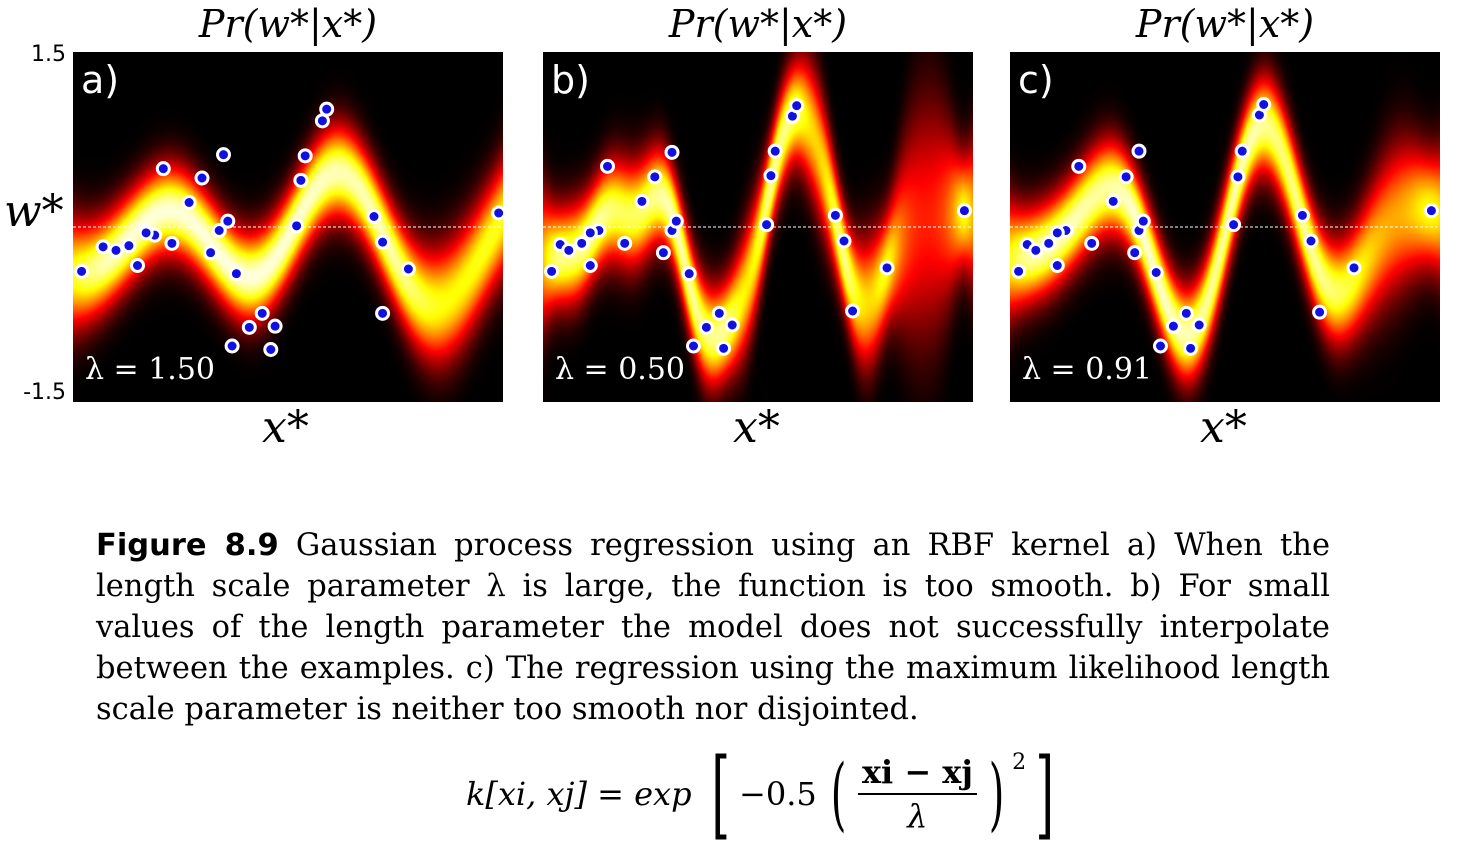 Image resolution: width=1460 pixels, height=866 pixels. I want to click on formula-power: 2, so click(1019, 762).